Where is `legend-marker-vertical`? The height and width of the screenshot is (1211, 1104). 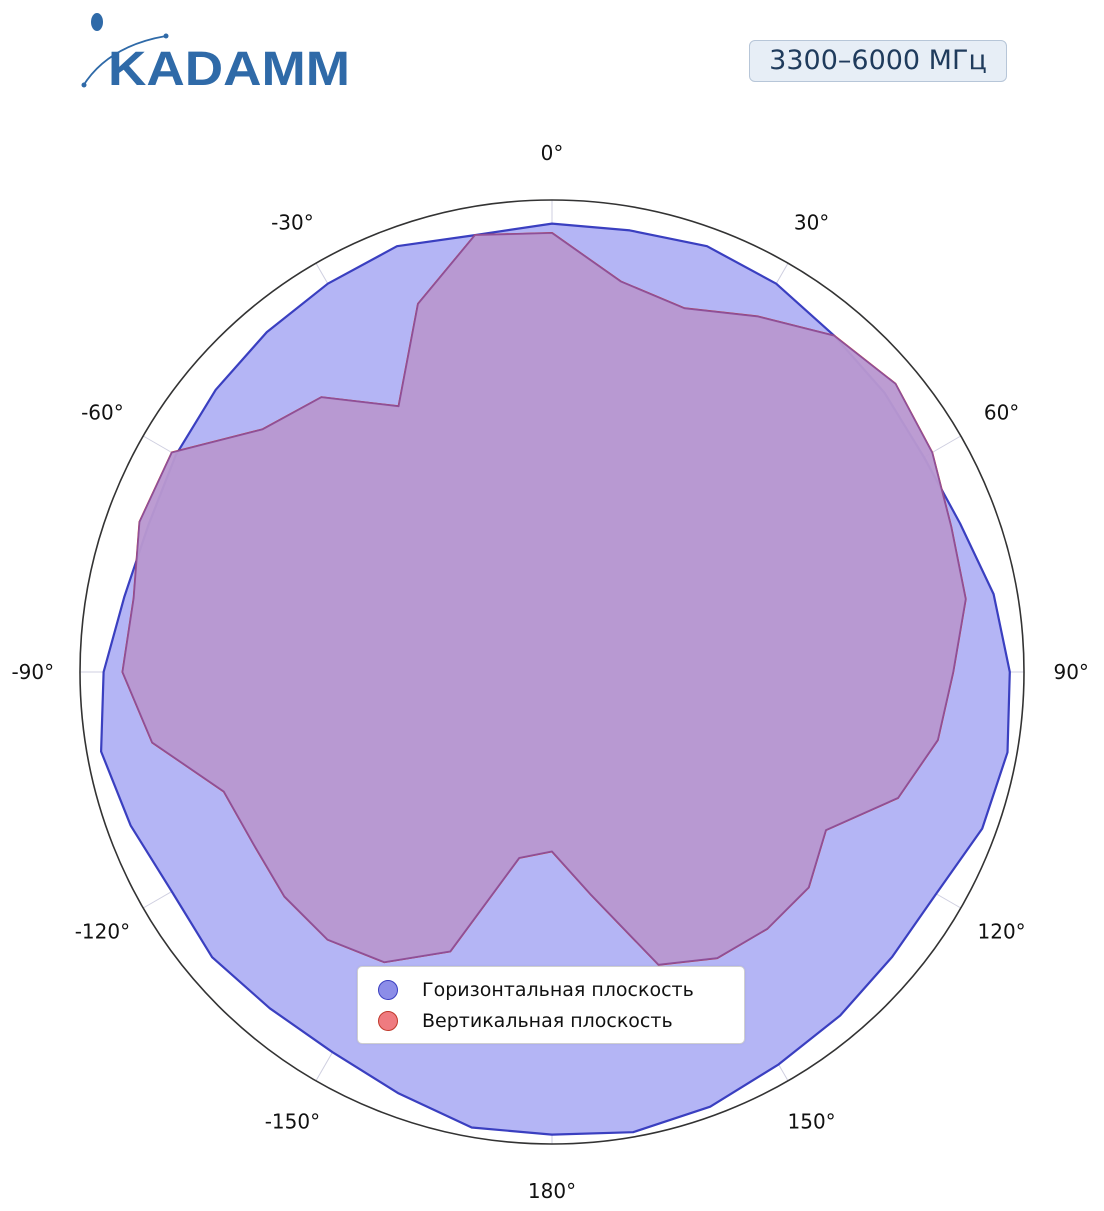
legend-marker-vertical is located at coordinates (388, 1021).